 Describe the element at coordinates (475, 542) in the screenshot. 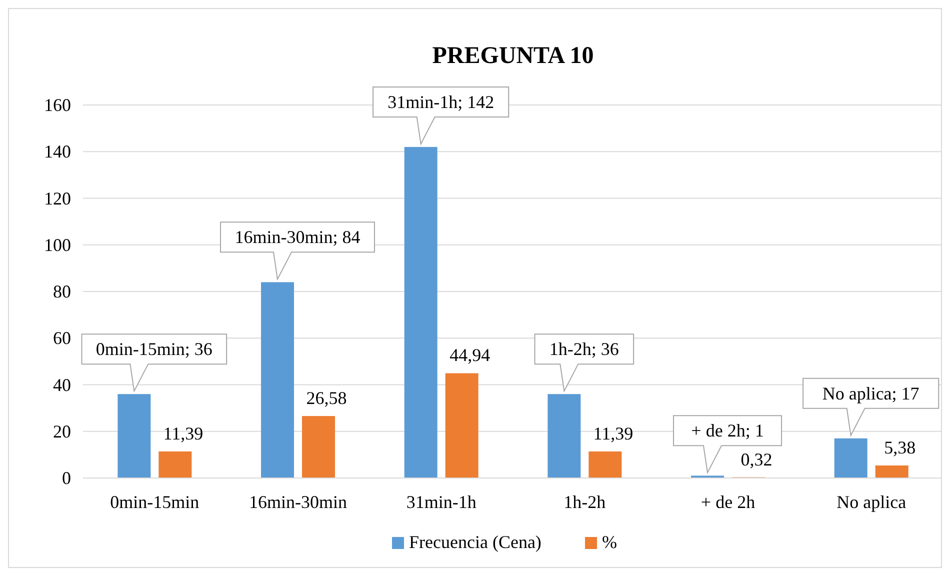

I see `legend-label: Frecuencia (Cena)` at that location.